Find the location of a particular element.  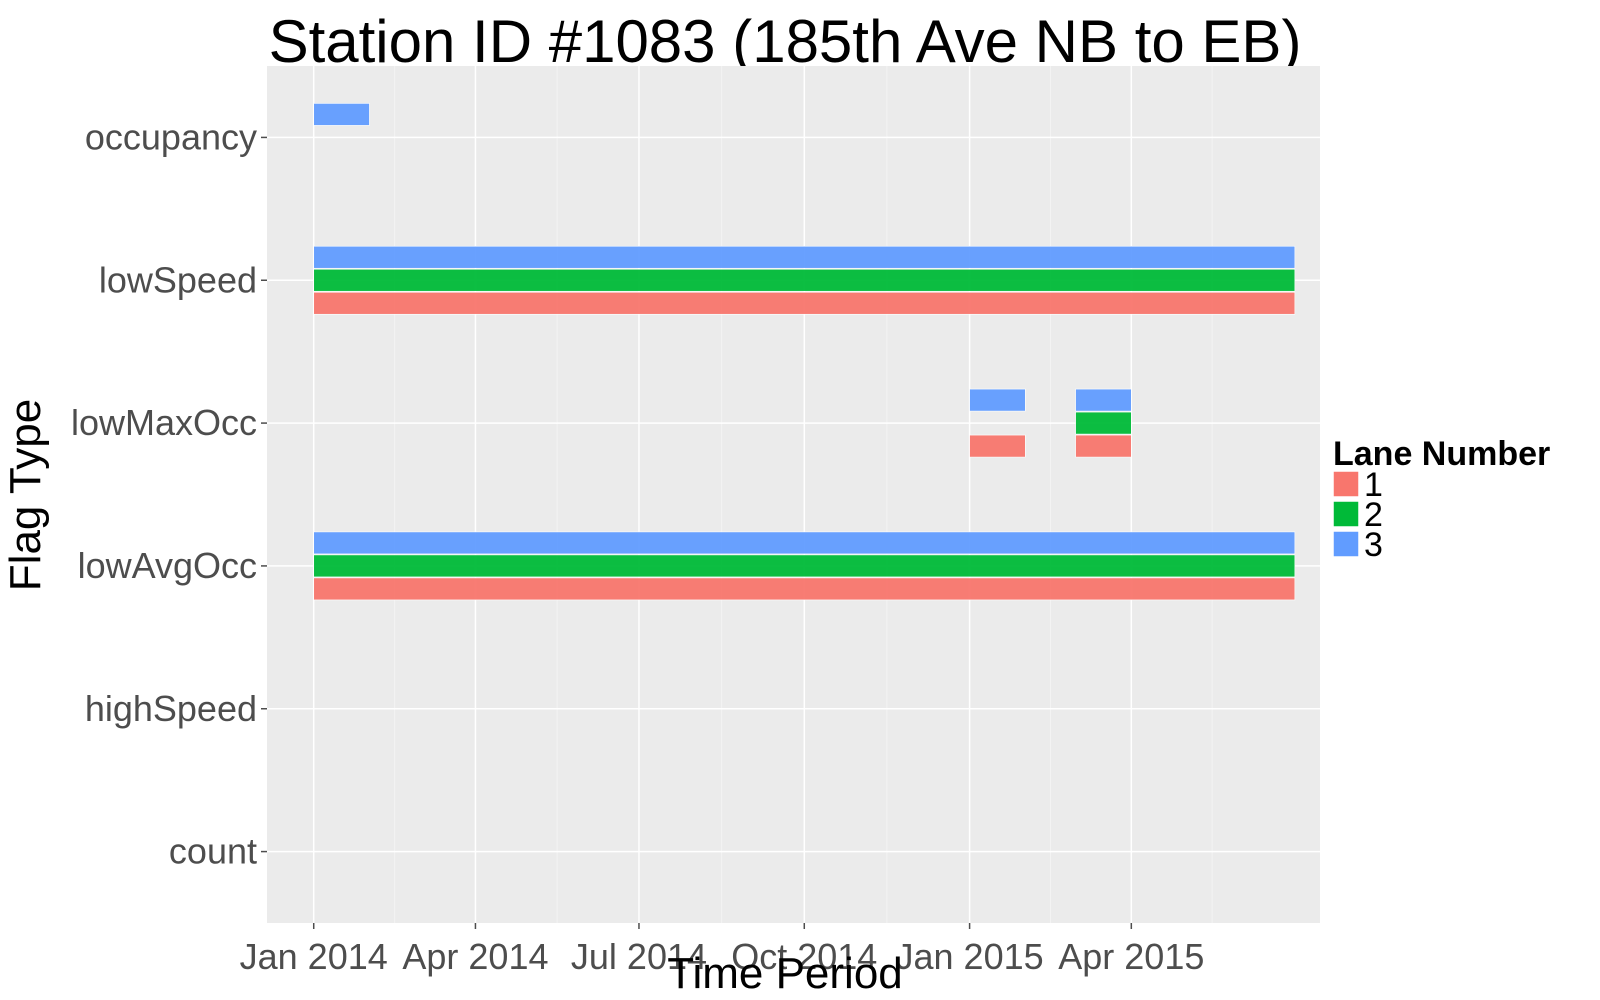

legend-label-3: 3 is located at coordinates (1373, 545).